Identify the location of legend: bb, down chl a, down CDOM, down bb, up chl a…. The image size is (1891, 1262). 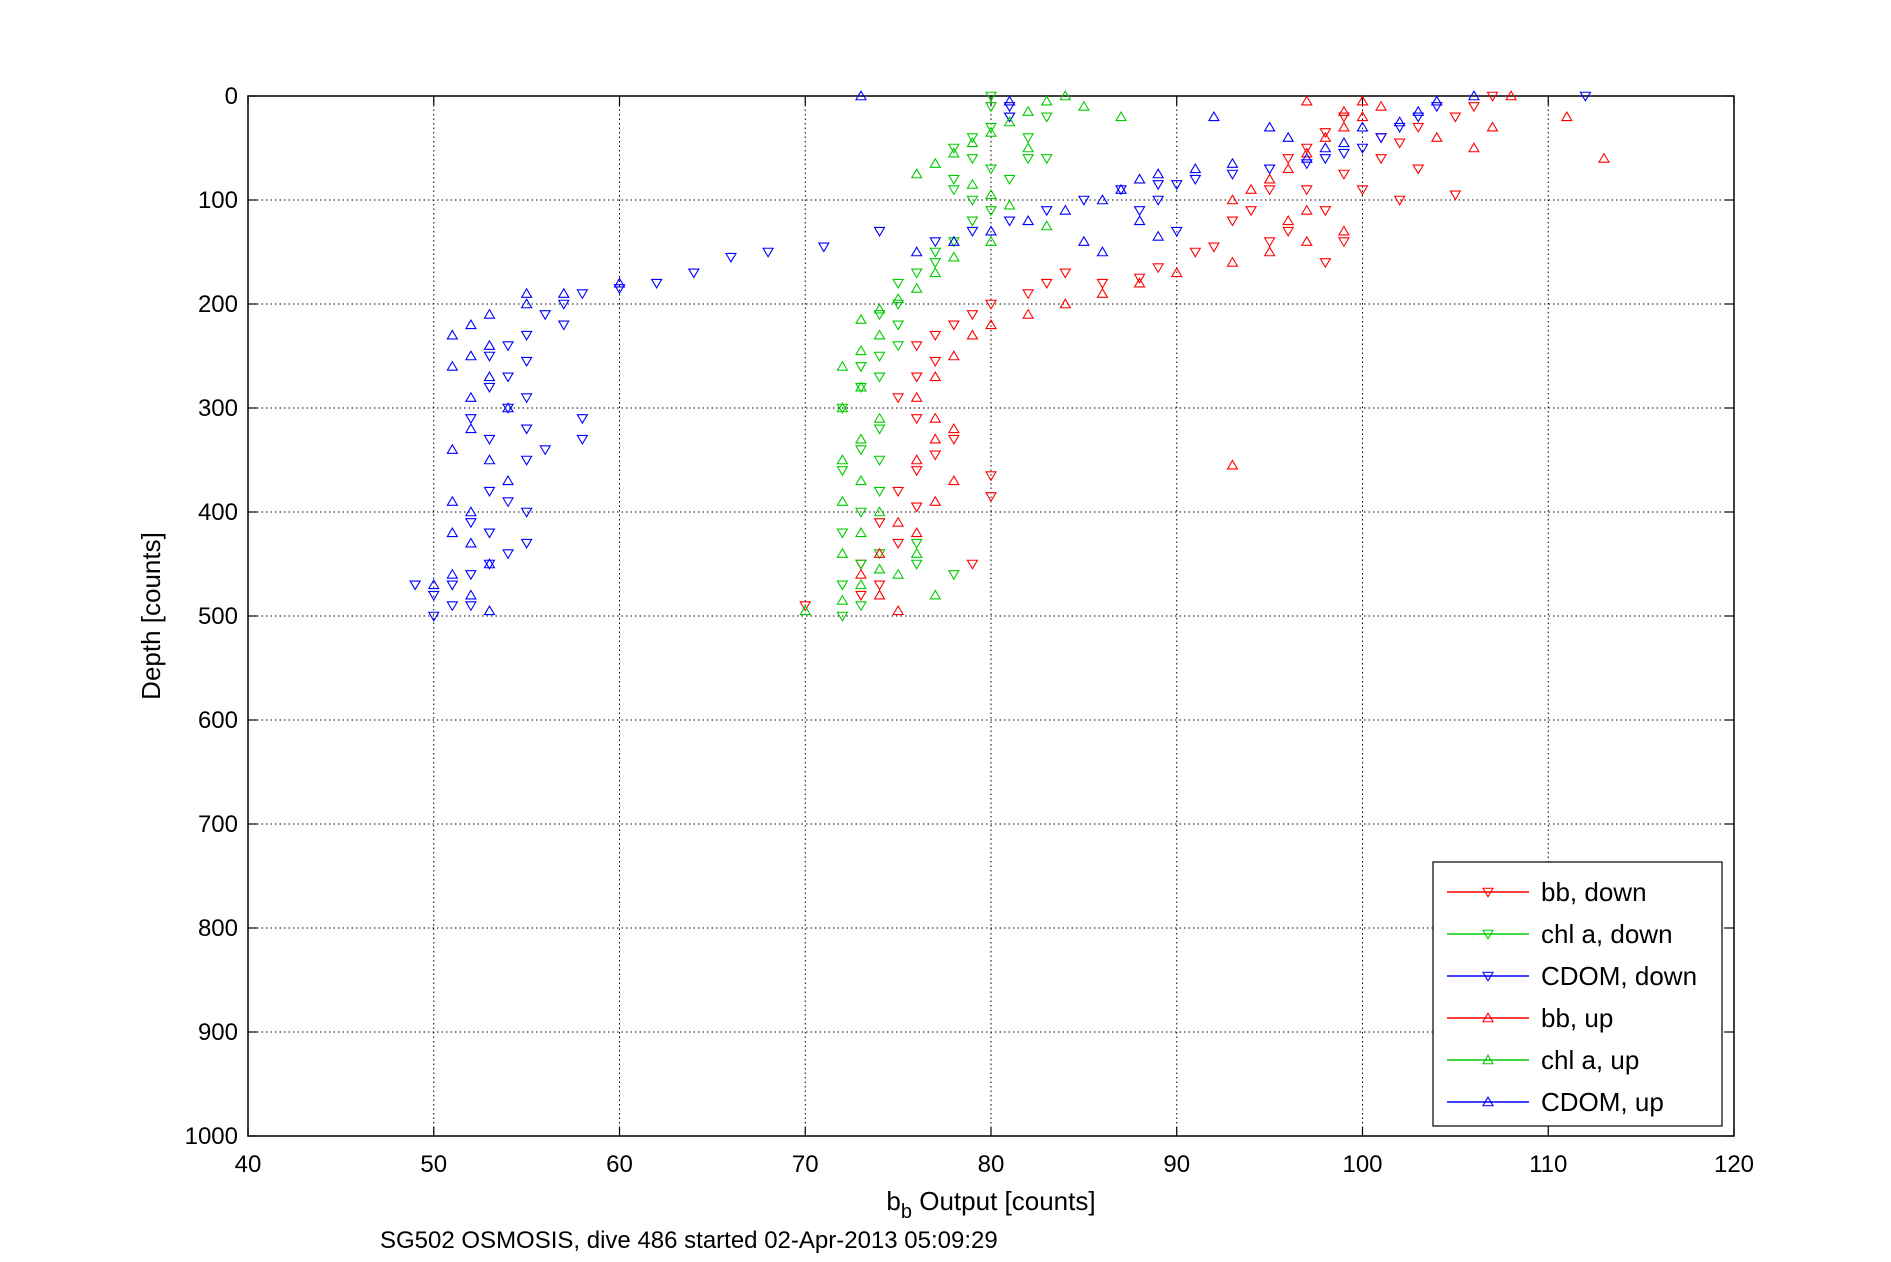
(1577, 994).